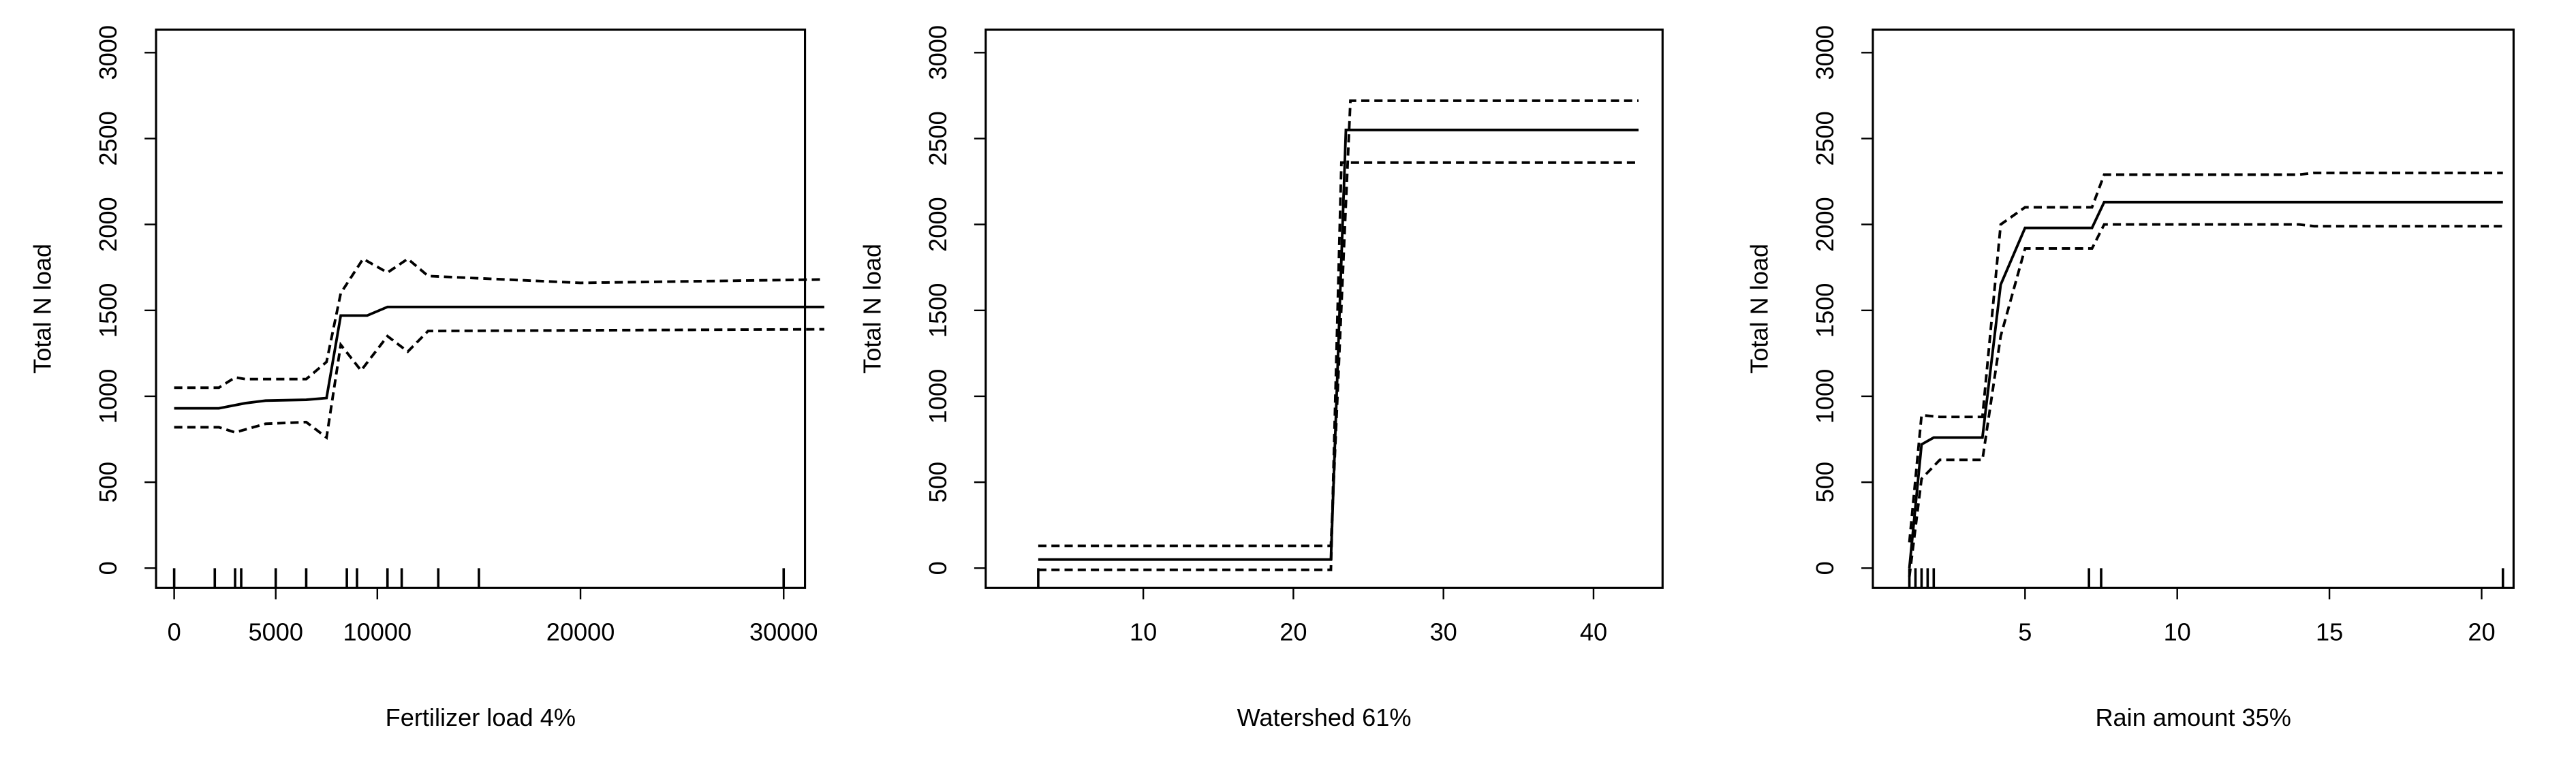 This screenshot has height=762, width=2576. Describe the element at coordinates (2025, 632) in the screenshot. I see `x-tick-label: 5` at that location.